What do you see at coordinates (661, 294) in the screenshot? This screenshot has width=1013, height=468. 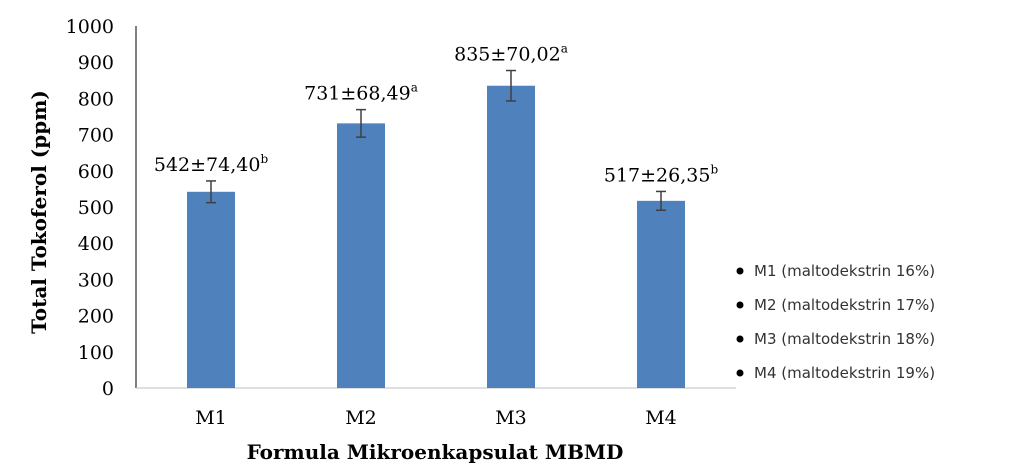 I see `bar-m4` at bounding box center [661, 294].